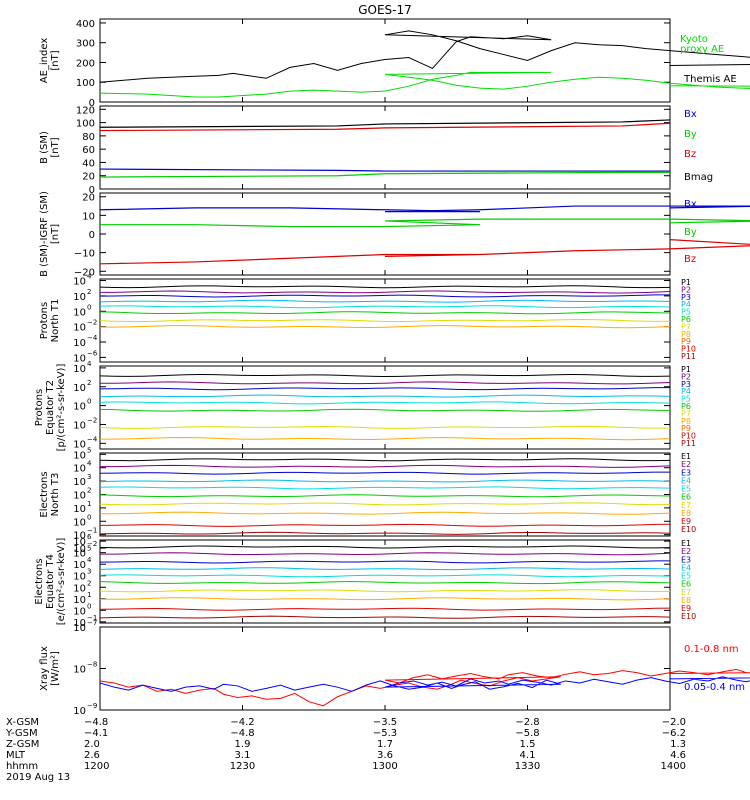 Image resolution: width=750 pixels, height=800 pixels. Describe the element at coordinates (686, 608) in the screenshot. I see `legend-e9: E9` at that location.